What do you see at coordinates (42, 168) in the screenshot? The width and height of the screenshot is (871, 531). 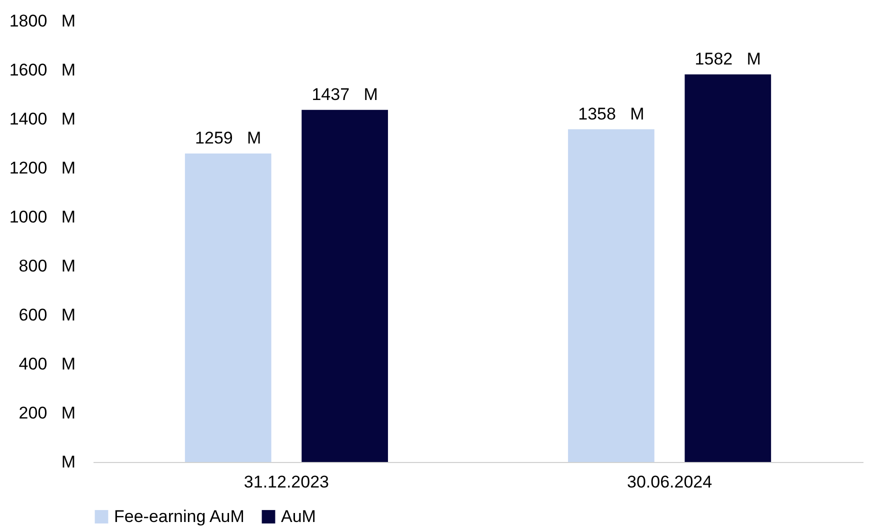 I see `y-tick-label: 1200 M` at bounding box center [42, 168].